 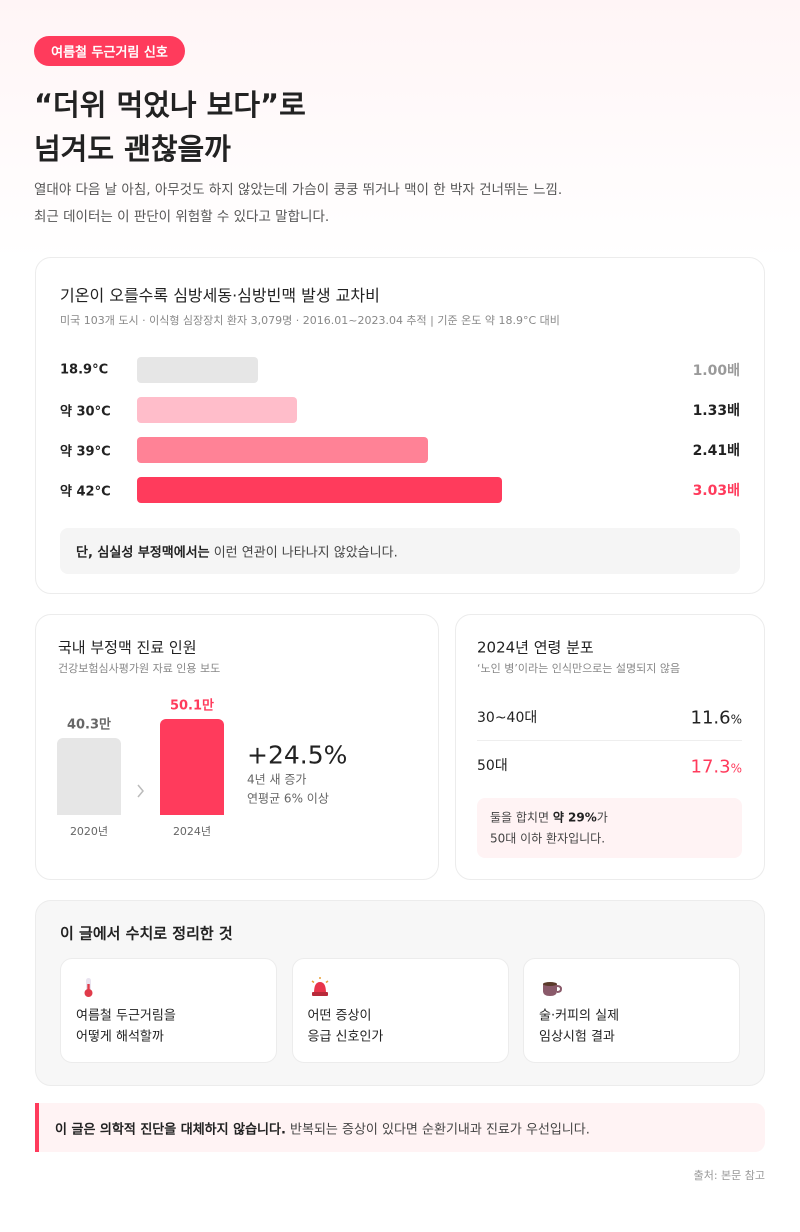 I want to click on age-value: 17.3%, so click(x=716, y=767).